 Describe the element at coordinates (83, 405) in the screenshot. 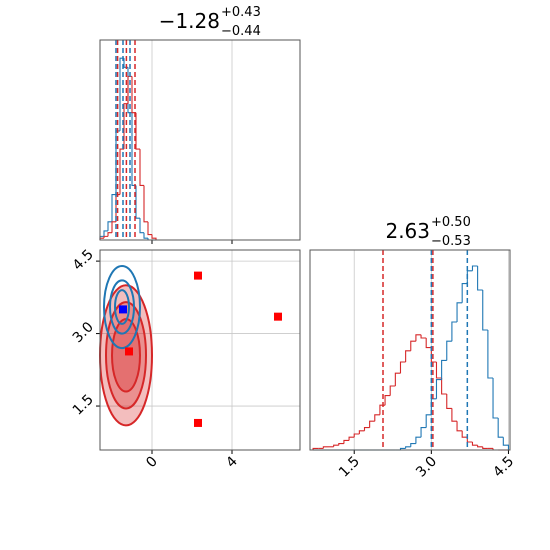

I see `y-tick-label: 1.5` at that location.